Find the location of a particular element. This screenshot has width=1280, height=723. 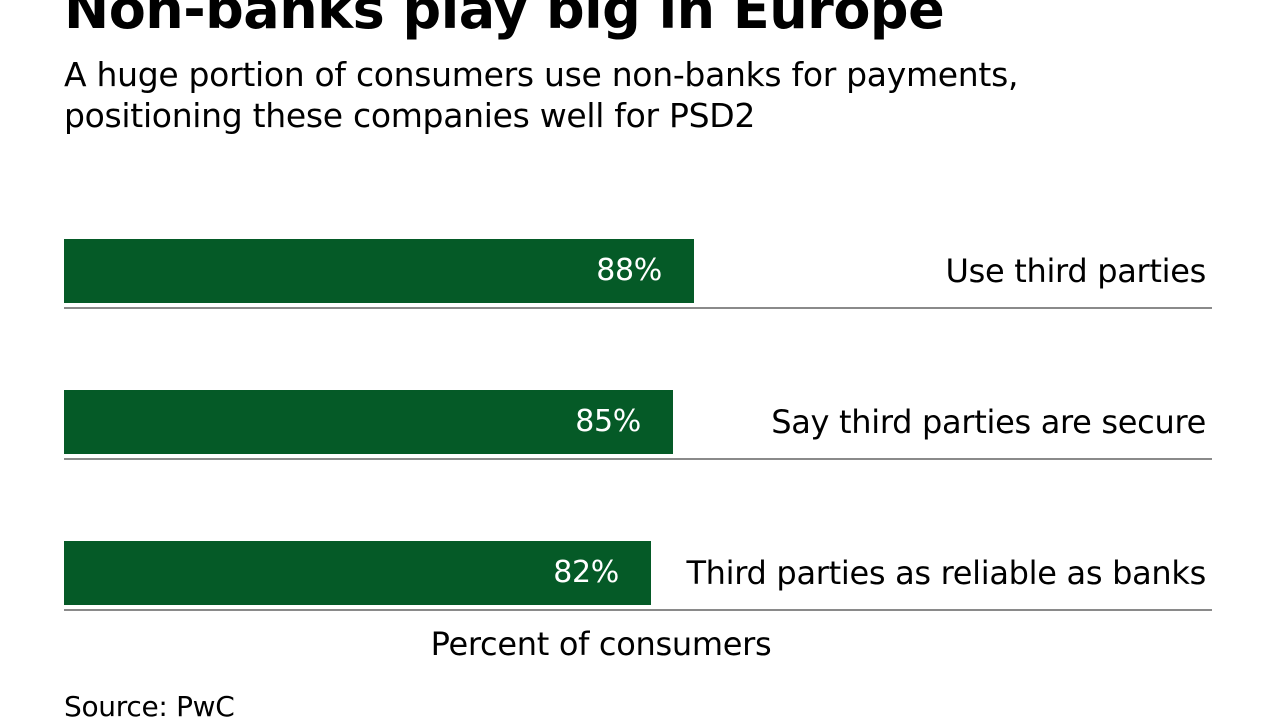

category-label: Third parties as reliable as banks is located at coordinates (946, 573).